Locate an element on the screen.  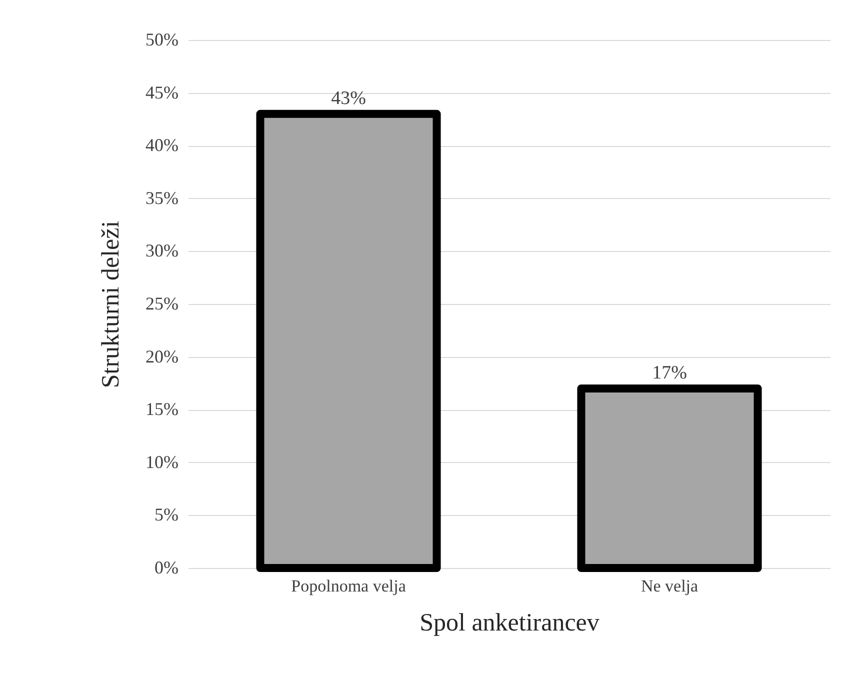
y-tick-label: 35% is located at coordinates (162, 198).